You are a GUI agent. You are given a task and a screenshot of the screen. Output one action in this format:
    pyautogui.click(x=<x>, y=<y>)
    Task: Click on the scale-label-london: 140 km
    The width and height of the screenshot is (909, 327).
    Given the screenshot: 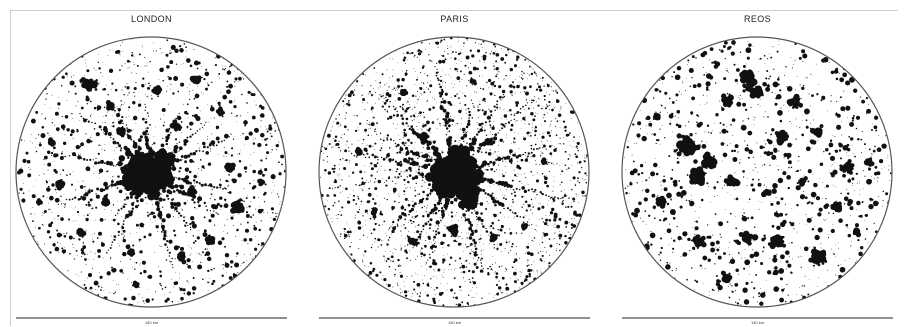 What is the action you would take?
    pyautogui.click(x=151, y=322)
    